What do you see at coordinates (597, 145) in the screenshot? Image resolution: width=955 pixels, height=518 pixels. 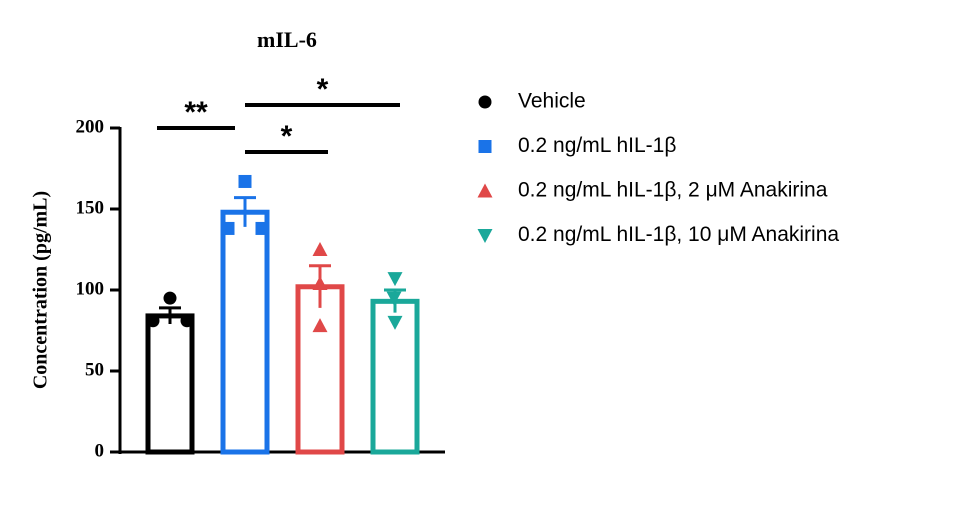 I see `legend-label: 0.2 ng/mL hIL-1β` at bounding box center [597, 145].